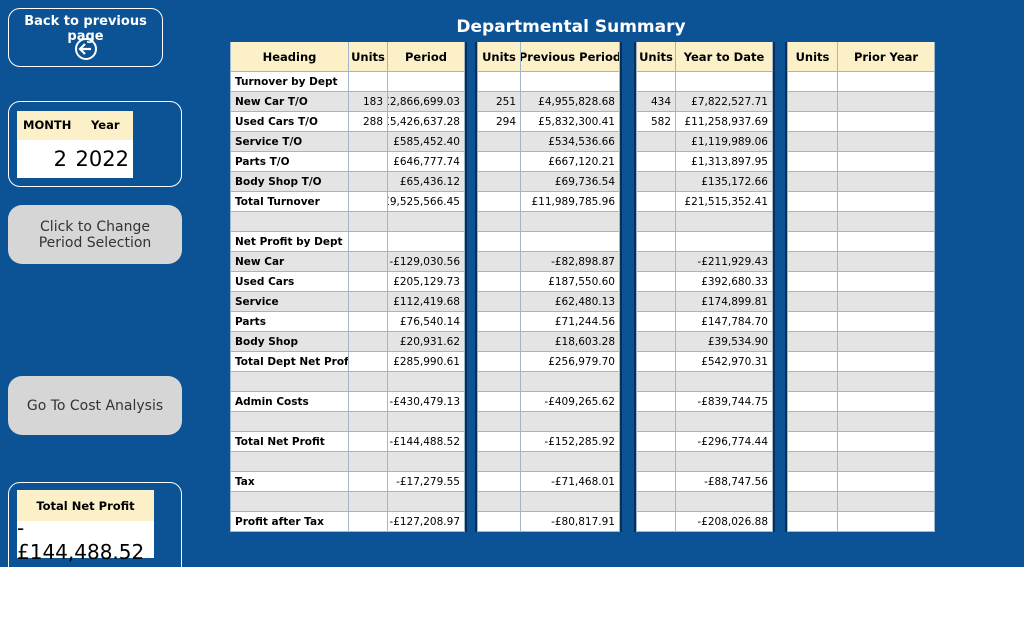 Image resolution: width=1024 pixels, height=630 pixels. Describe the element at coordinates (85, 540) in the screenshot. I see `kpi-value: -£144,488.52` at that location.